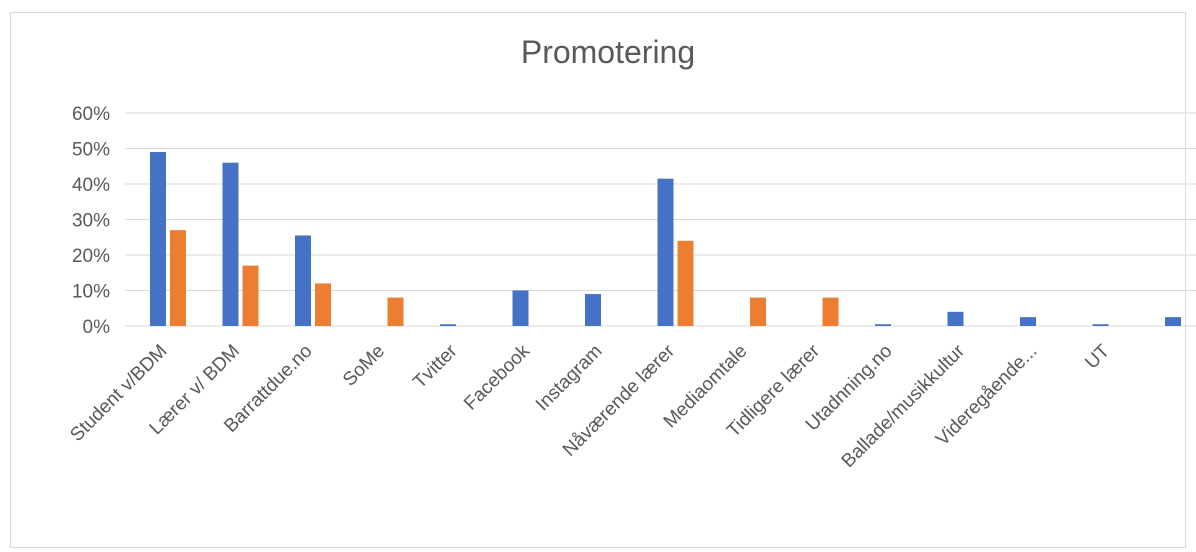  What do you see at coordinates (904, 406) in the screenshot?
I see `x-category-label: Ballade/musikkultur` at bounding box center [904, 406].